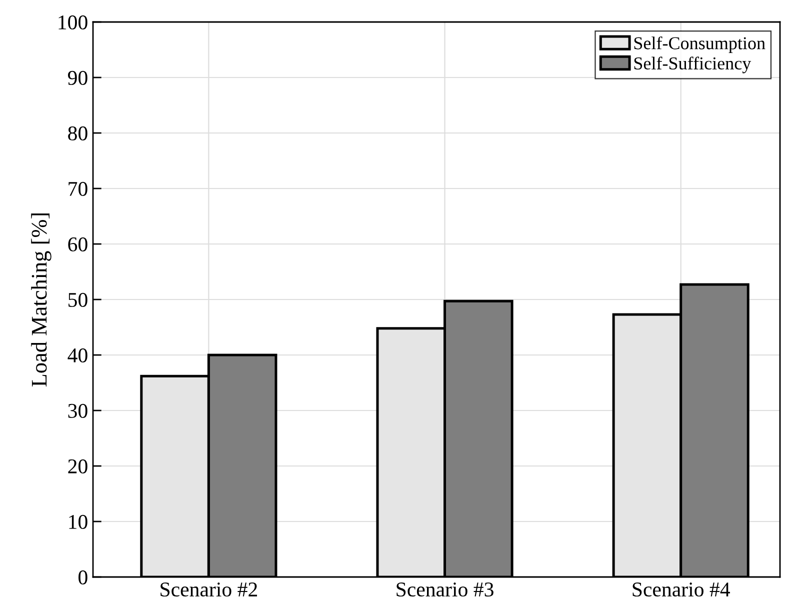 This screenshot has height=615, width=787. Describe the element at coordinates (445, 589) in the screenshot. I see `x-tick-label: Scenario #3` at that location.